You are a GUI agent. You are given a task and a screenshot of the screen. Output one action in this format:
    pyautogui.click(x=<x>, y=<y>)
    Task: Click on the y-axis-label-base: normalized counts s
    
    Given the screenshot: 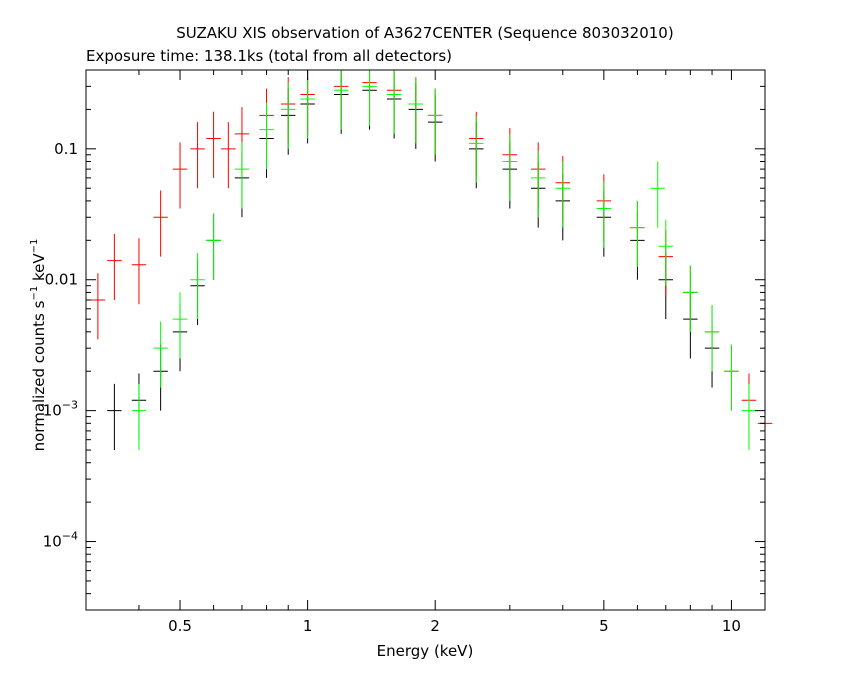 What is the action you would take?
    pyautogui.click(x=39, y=375)
    